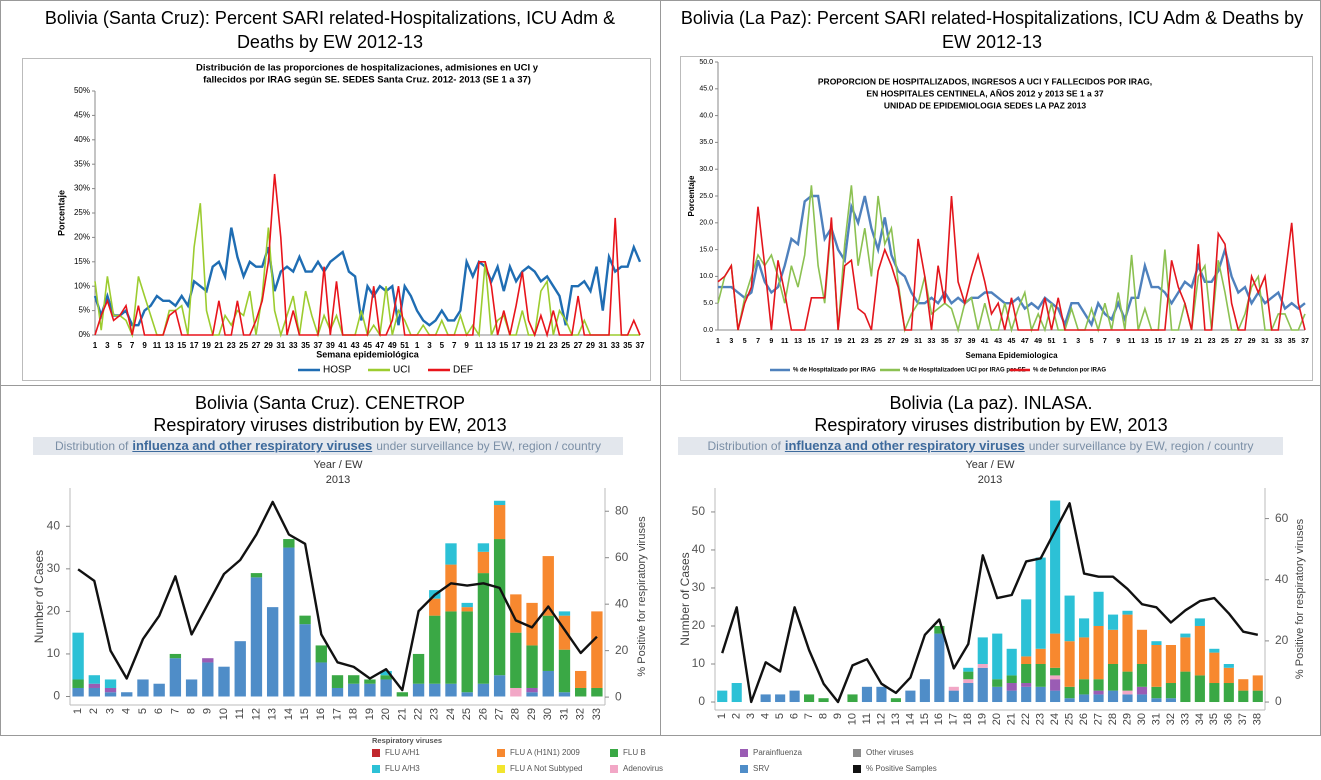  Describe the element at coordinates (706, 249) in the screenshot. I see `y-tick-label: 15.0` at that location.